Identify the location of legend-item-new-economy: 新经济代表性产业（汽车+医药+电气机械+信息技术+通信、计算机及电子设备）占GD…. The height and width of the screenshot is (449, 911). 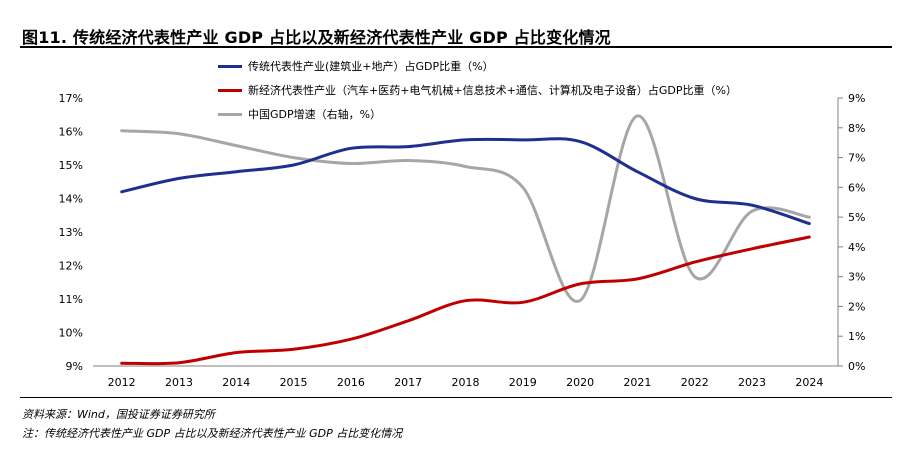
(477, 90).